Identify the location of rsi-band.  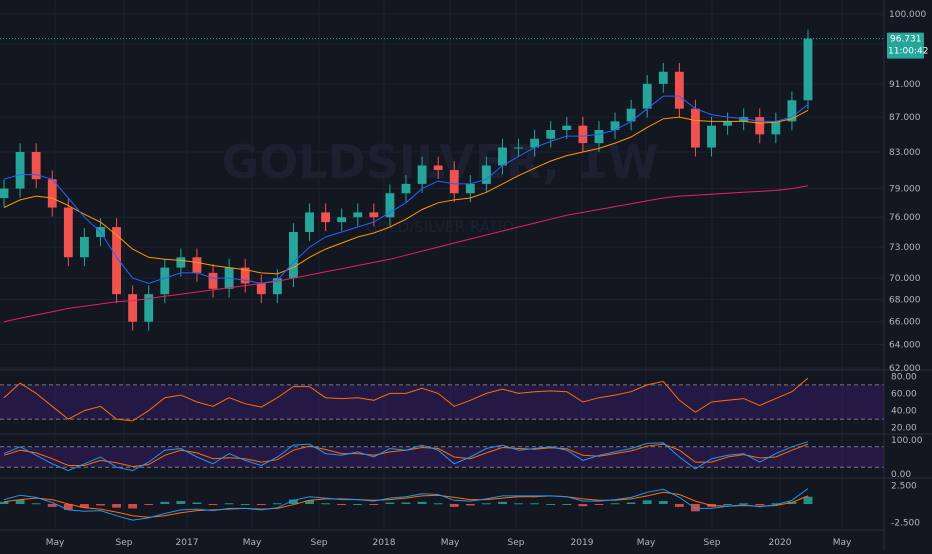
(442, 402).